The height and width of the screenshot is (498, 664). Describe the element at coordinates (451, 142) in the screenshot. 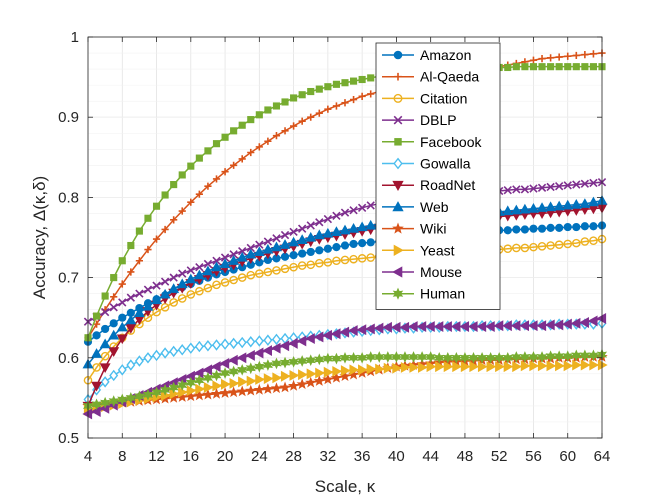

I see `legend-label: Facebook` at that location.